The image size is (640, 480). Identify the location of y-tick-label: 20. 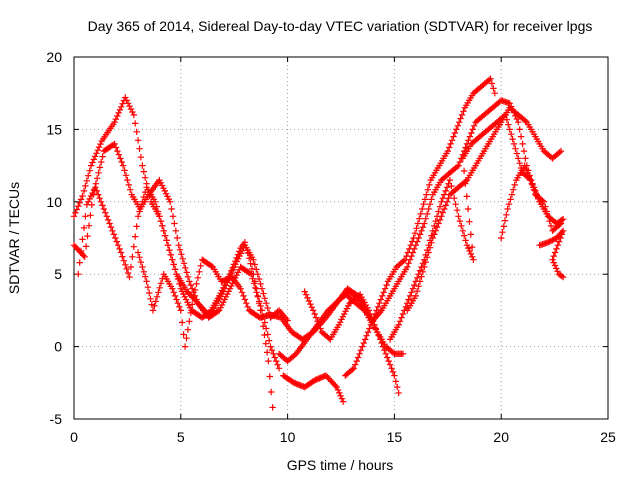
(54, 57).